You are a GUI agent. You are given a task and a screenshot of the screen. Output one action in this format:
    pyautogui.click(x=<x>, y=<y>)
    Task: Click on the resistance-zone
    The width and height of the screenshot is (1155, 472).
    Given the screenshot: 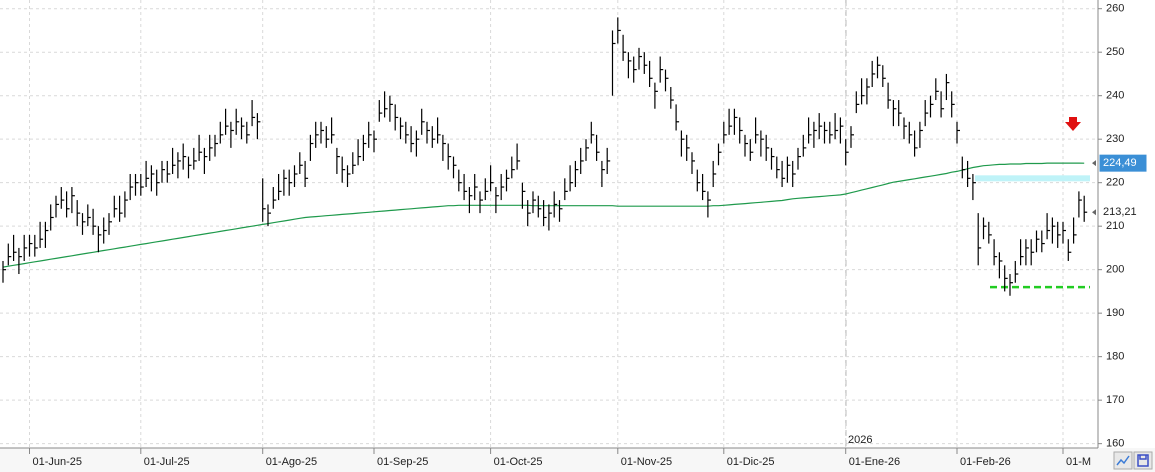 What is the action you would take?
    pyautogui.click(x=1032, y=178)
    